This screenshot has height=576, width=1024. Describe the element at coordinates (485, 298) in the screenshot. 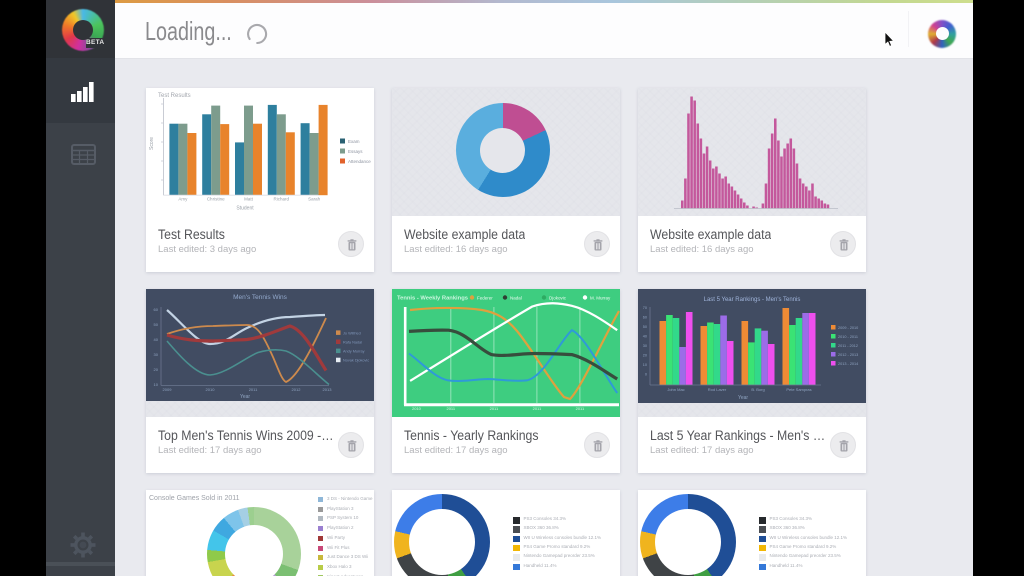

I see `svg-text: Federer` at that location.